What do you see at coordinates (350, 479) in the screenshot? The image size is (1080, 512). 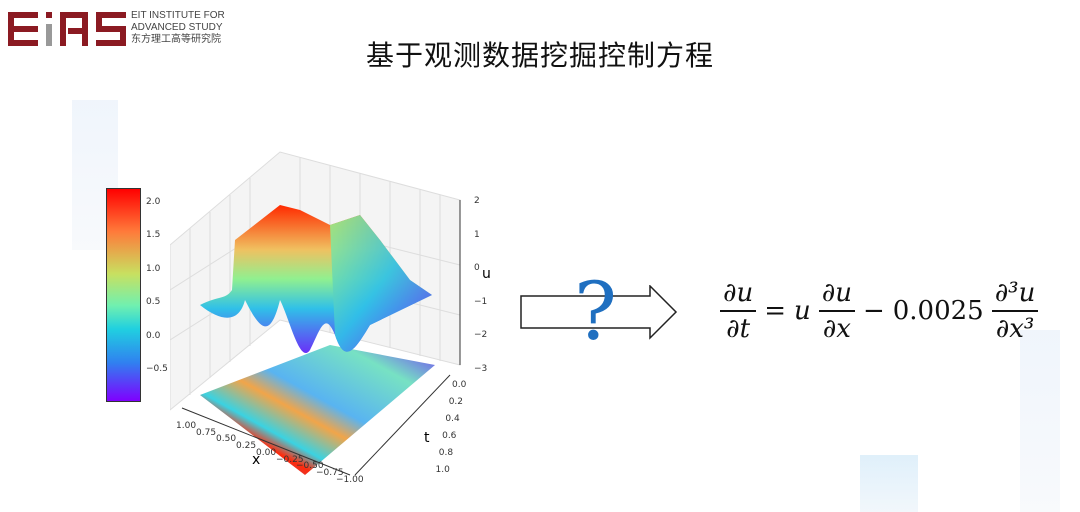 I see `x-axis-tick: −1.00` at bounding box center [350, 479].